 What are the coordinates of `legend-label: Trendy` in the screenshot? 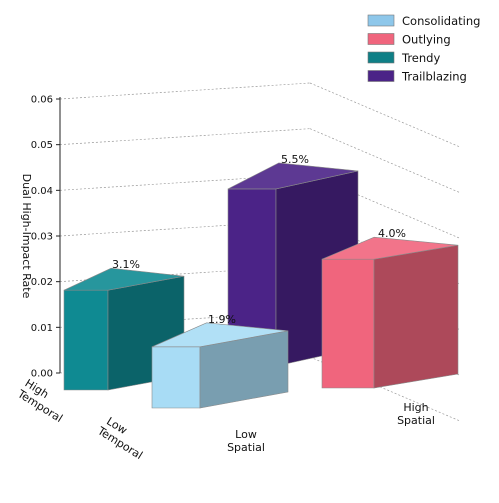 It's located at (420, 58).